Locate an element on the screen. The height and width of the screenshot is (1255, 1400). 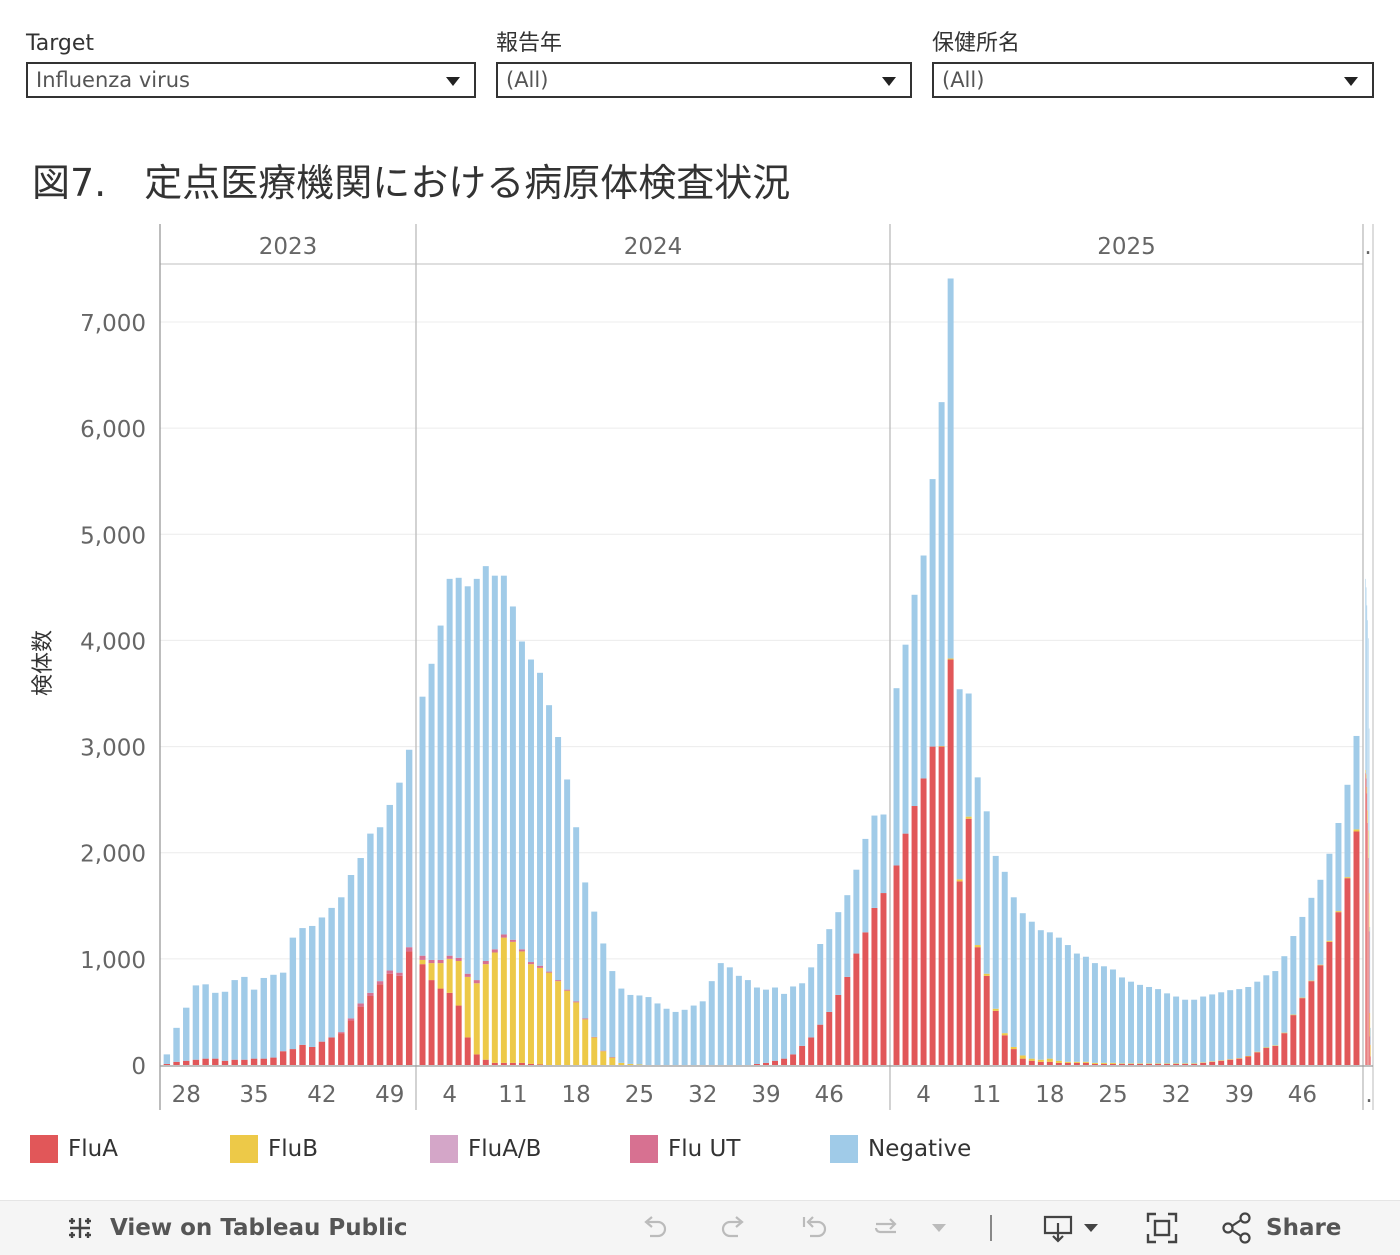
pause-dropdown is located at coordinates (939, 1228).